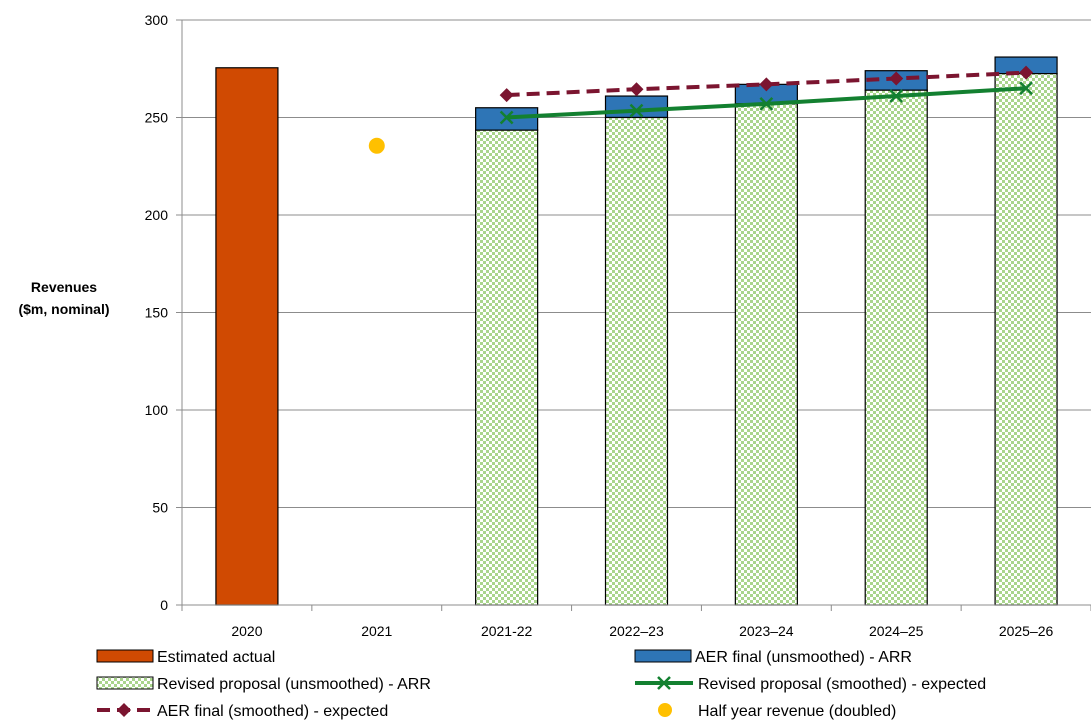 This screenshot has height=724, width=1091. What do you see at coordinates (665, 710) in the screenshot?
I see `legend-swatch-half-year-revenue` at bounding box center [665, 710].